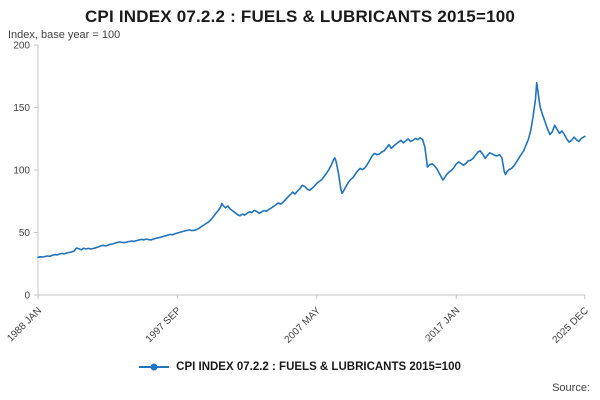 Image resolution: width=600 pixels, height=400 pixels. Describe the element at coordinates (21, 171) in the screenshot. I see `y-tick-label: 100` at that location.